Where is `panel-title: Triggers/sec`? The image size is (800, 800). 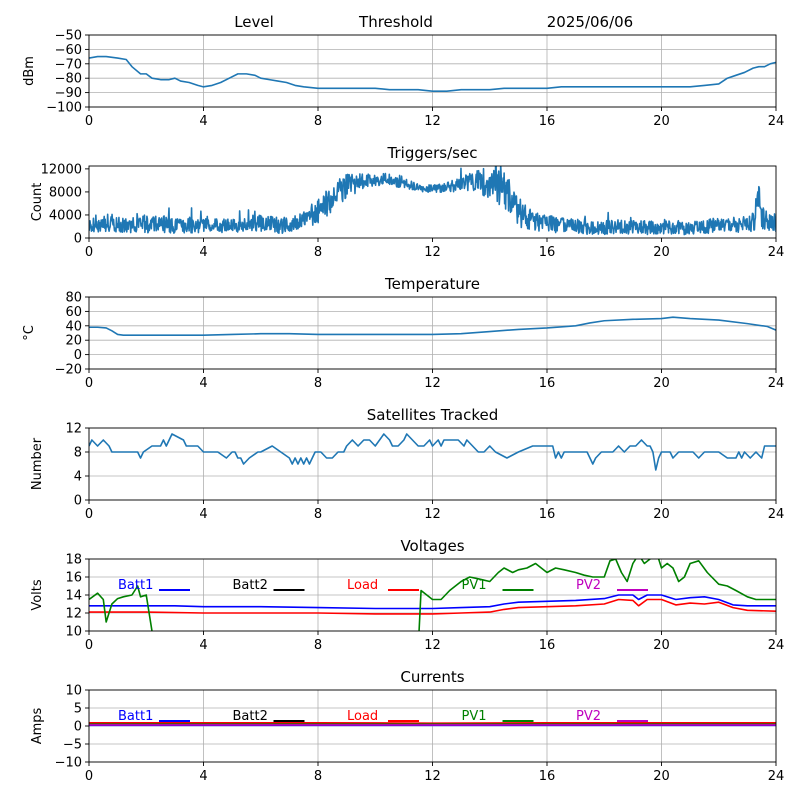
panel-title: Triggers/sec is located at coordinates (432, 153).